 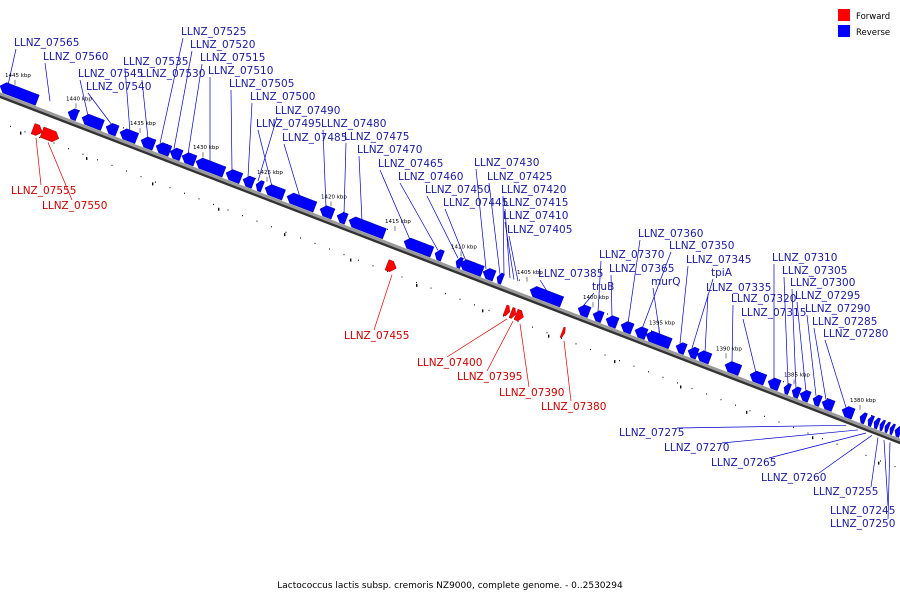 I want to click on reverse-gene-label: LLNZ_07315, so click(x=773, y=313).